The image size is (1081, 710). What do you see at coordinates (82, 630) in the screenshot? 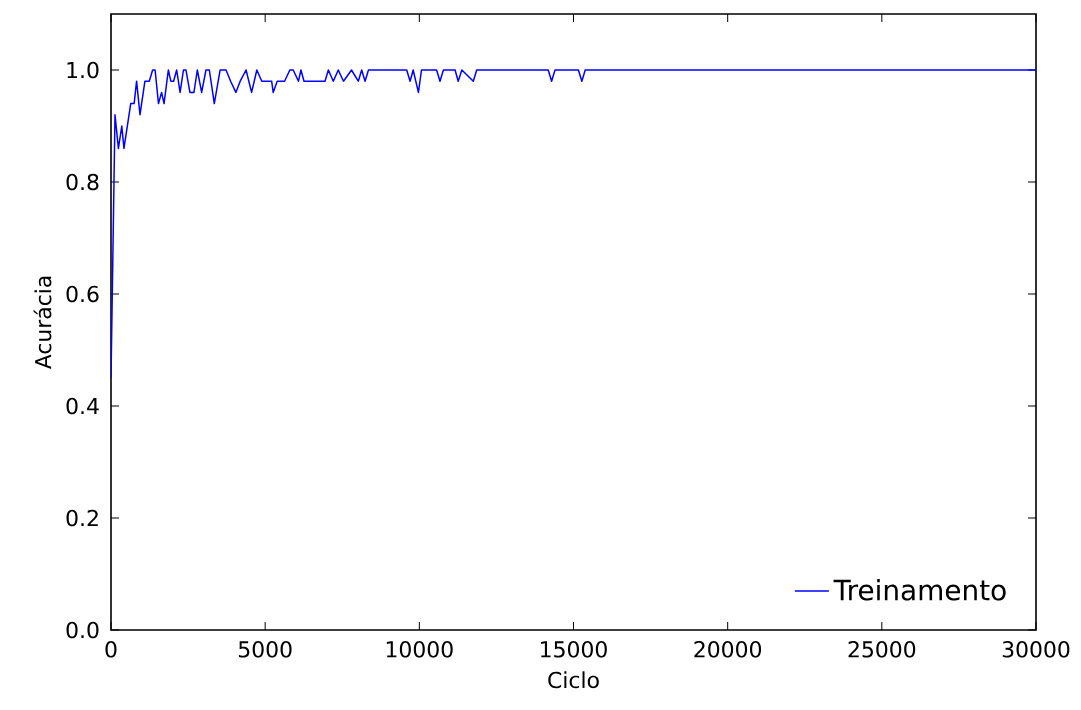
I see `y-tick-label: 0.0` at bounding box center [82, 630].